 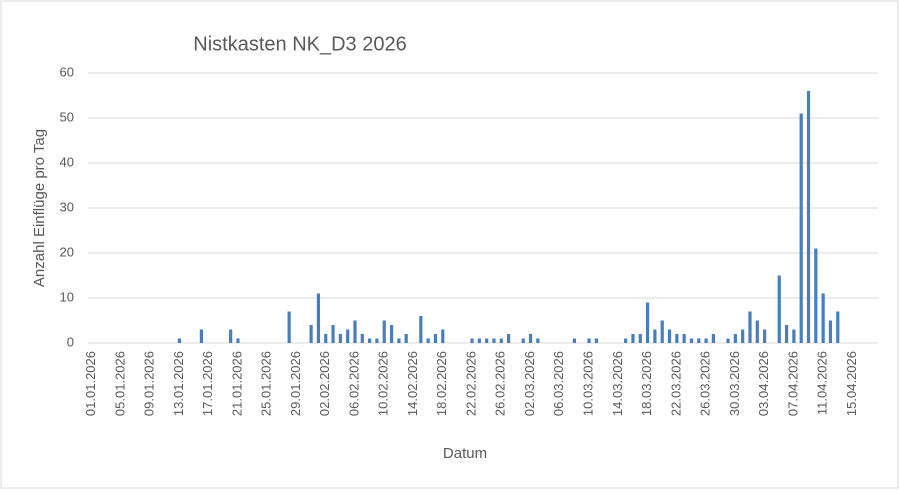 What do you see at coordinates (119, 383) in the screenshot?
I see `x-tick-label: 05.01.2026` at bounding box center [119, 383].